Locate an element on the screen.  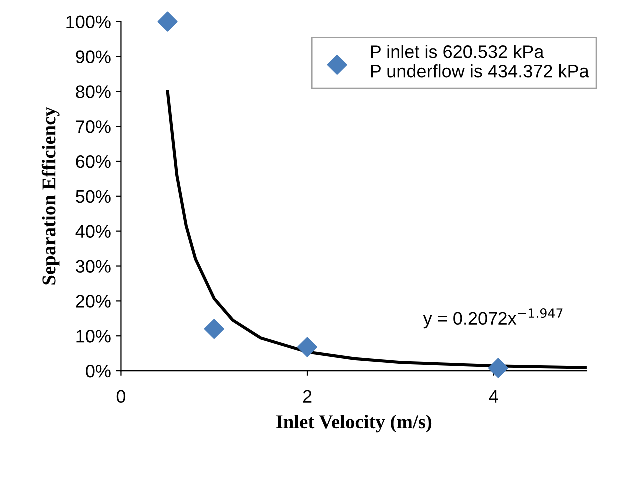
y-tick-label: 50% is located at coordinates (93, 197).